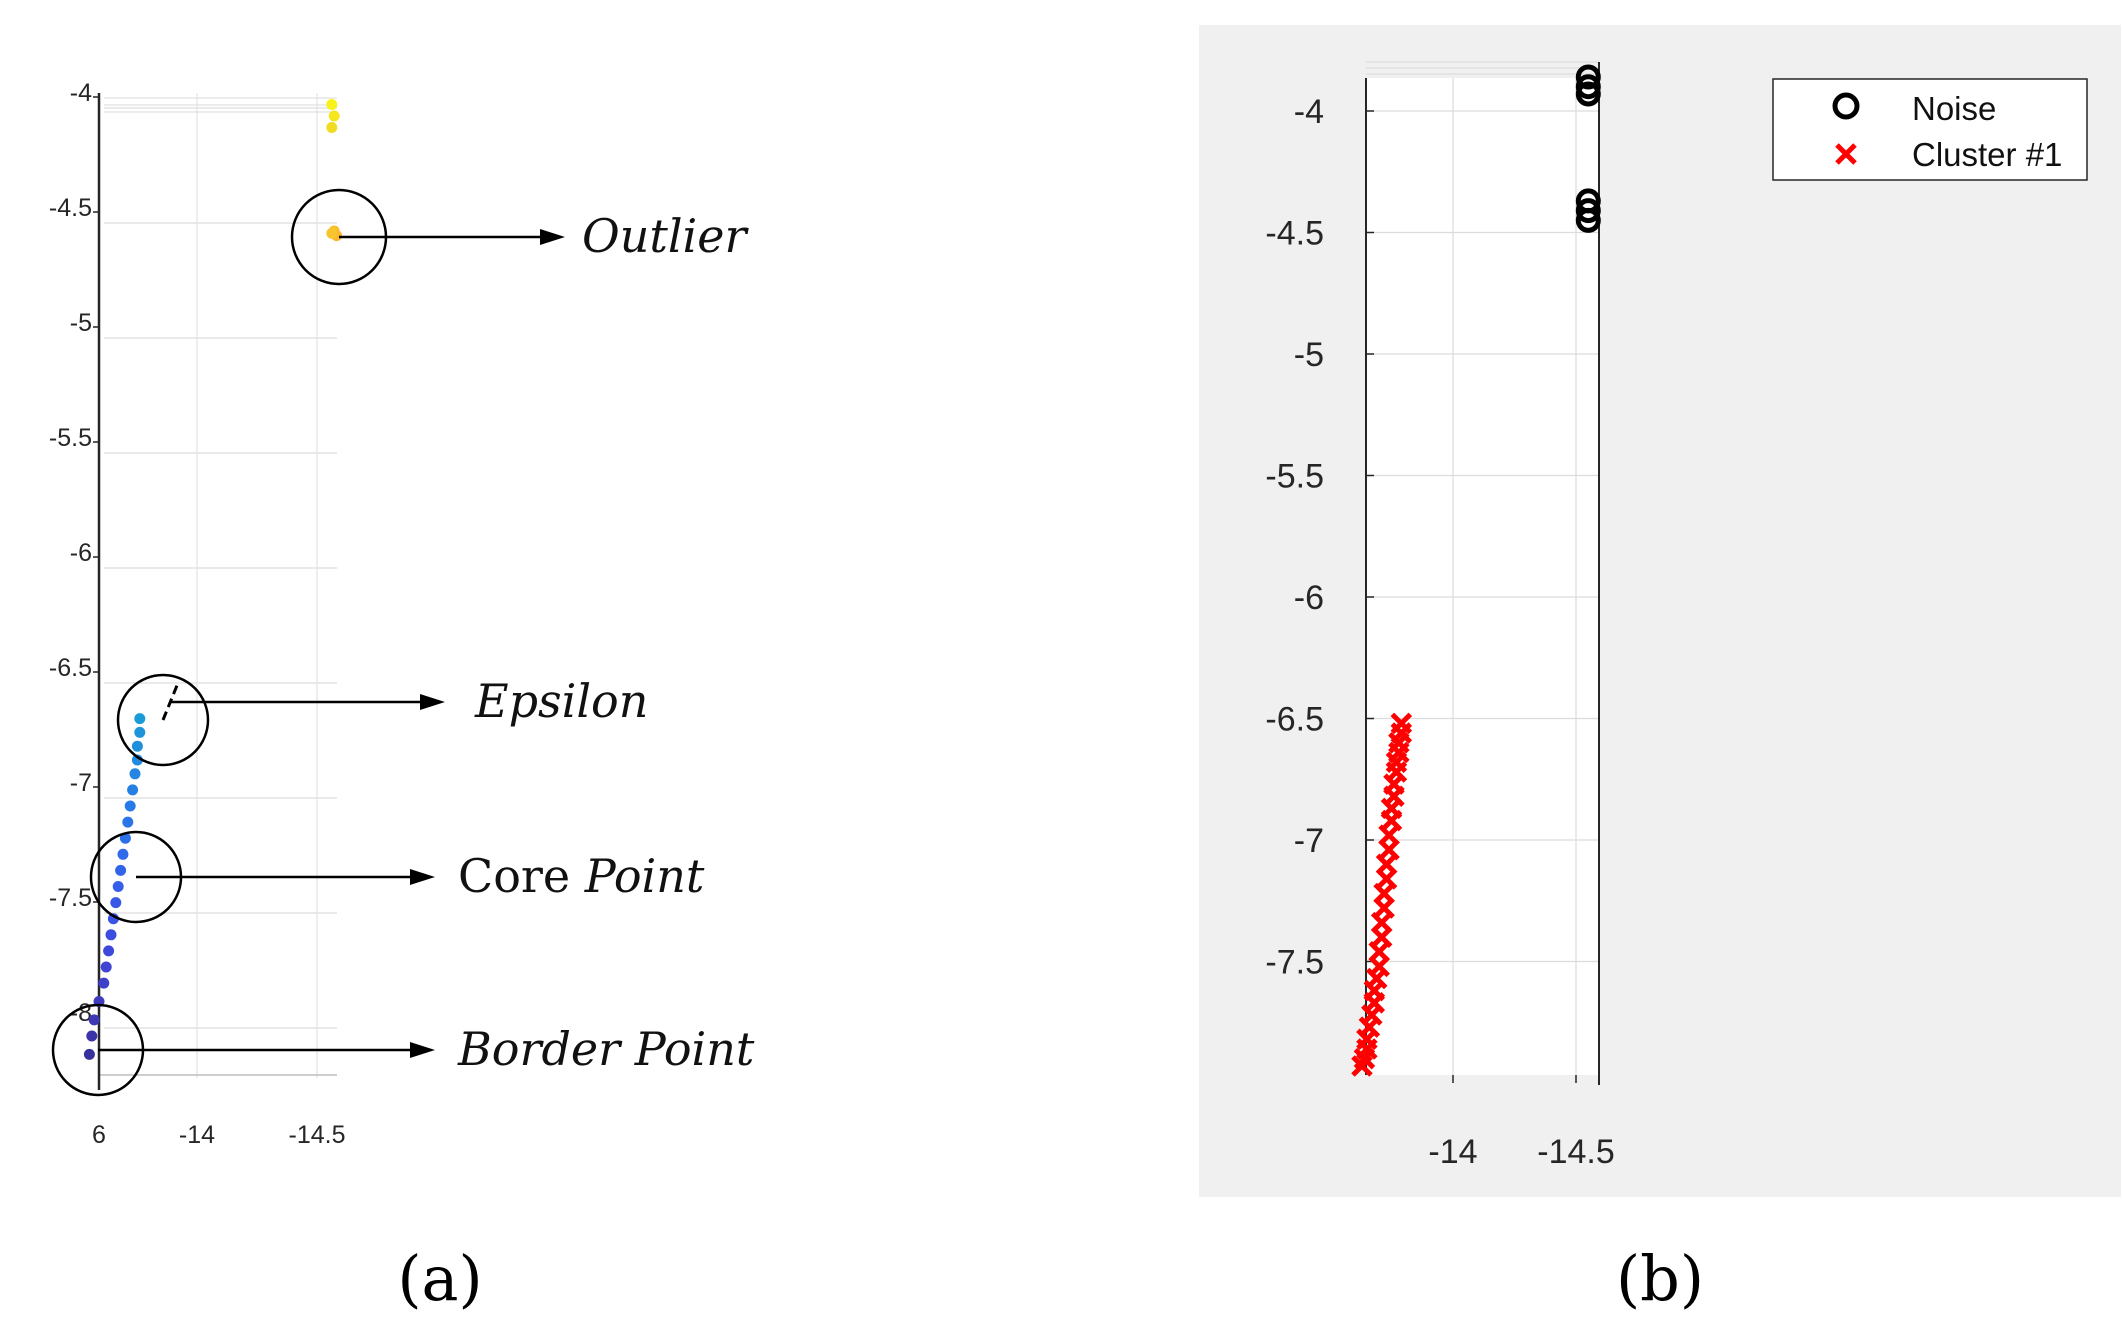 The width and height of the screenshot is (2123, 1317). What do you see at coordinates (514, 876) in the screenshot?
I see `core-label: Core` at bounding box center [514, 876].